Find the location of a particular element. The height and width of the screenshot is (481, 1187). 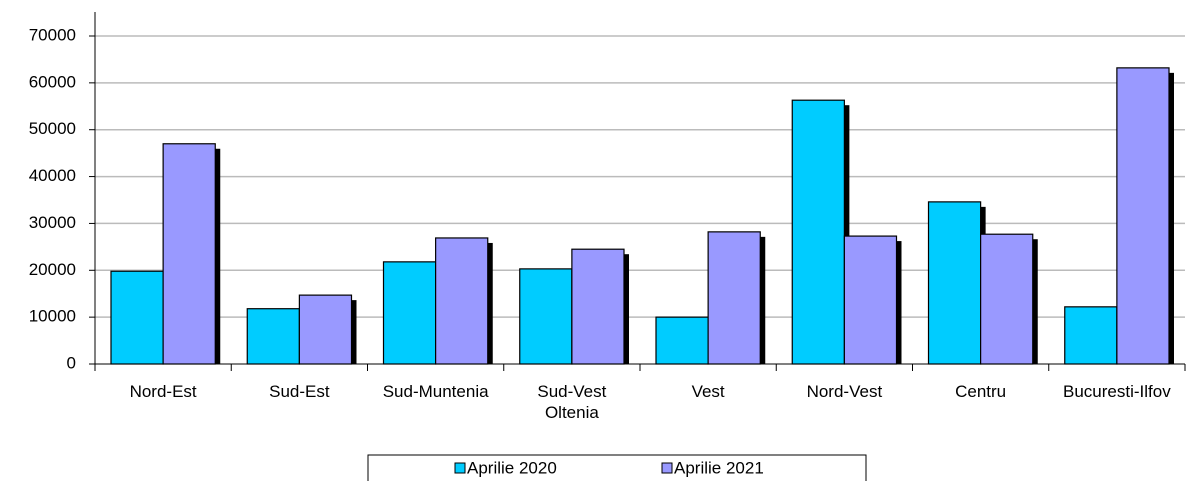

x-tick-label: Nord-Est is located at coordinates (163, 391).